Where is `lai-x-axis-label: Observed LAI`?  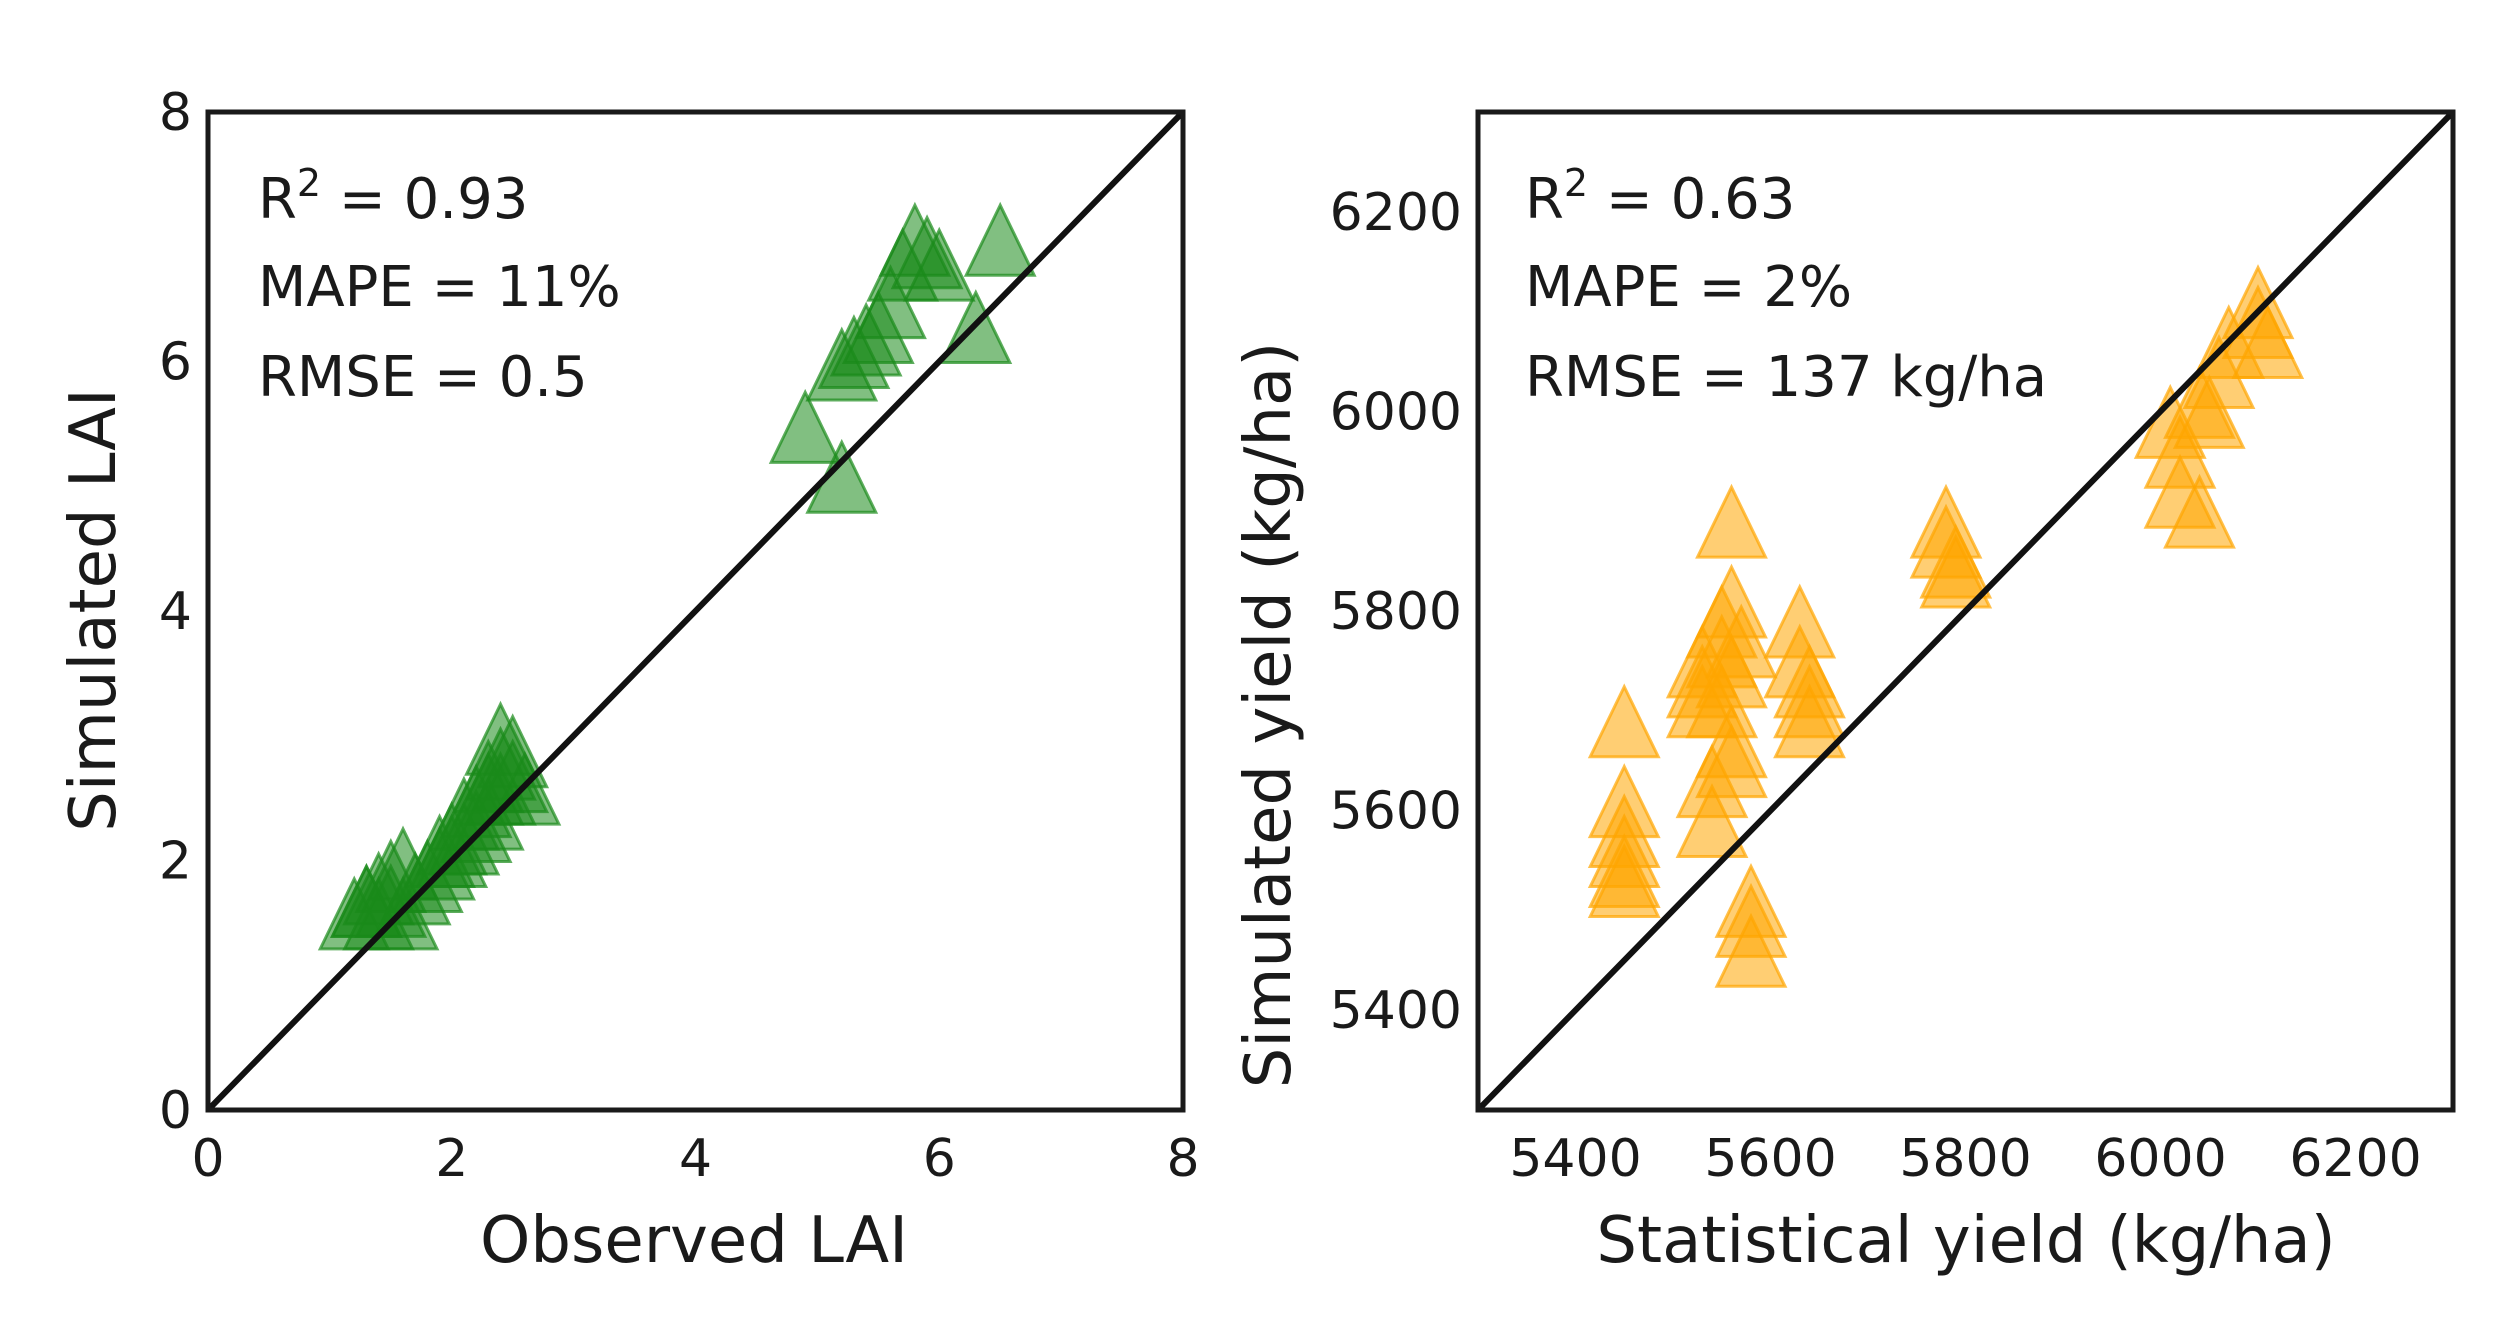
lai-x-axis-label: Observed LAI is located at coordinates (694, 1241).